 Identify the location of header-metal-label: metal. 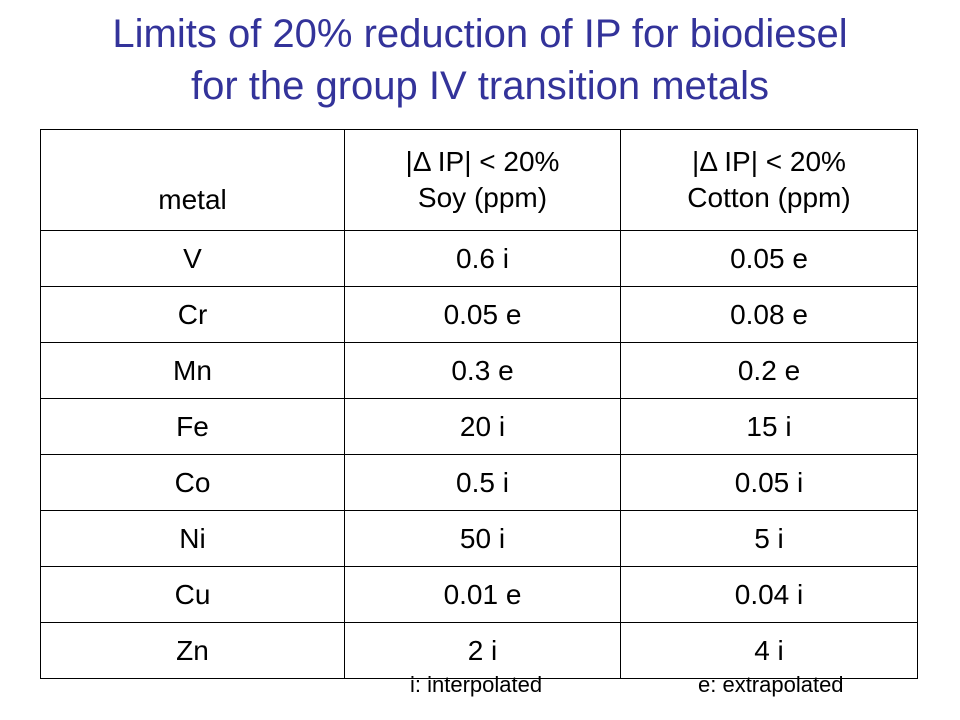
(192, 199).